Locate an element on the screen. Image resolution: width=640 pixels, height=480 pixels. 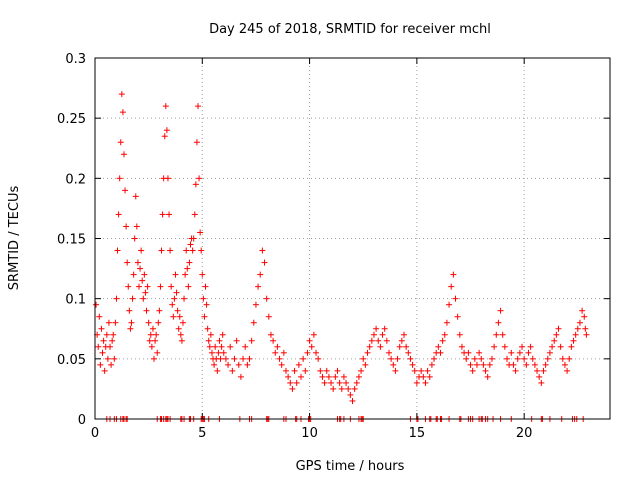
y-tick-label: 0 is located at coordinates (82, 420).